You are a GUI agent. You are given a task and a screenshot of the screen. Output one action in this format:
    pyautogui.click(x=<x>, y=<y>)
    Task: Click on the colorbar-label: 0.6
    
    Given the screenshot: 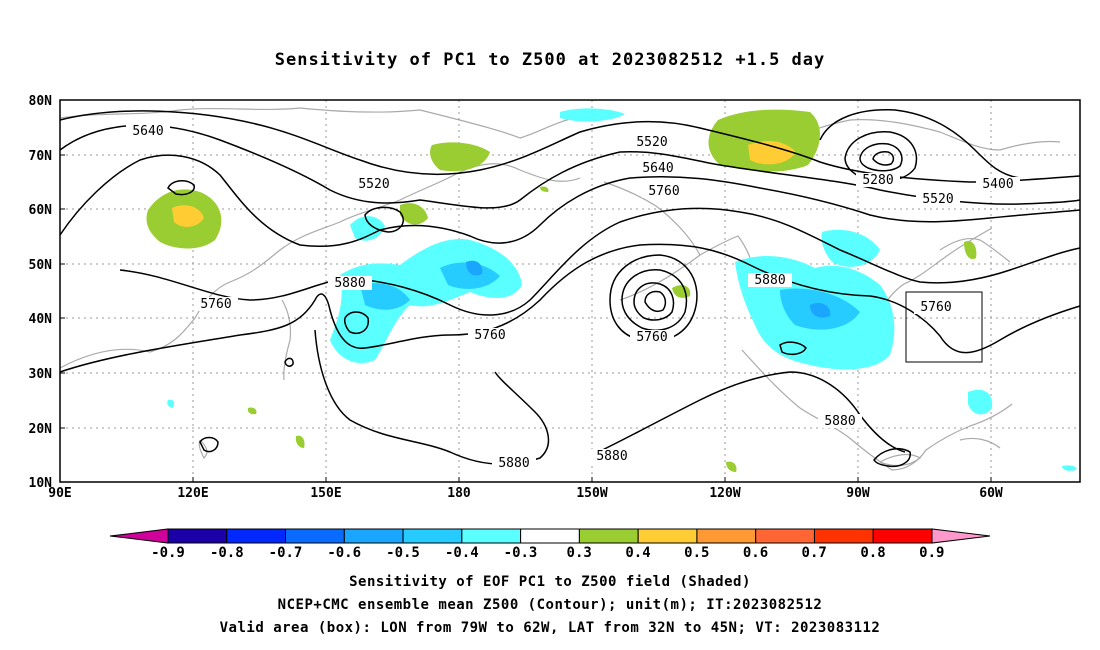 What is the action you would take?
    pyautogui.click(x=755, y=553)
    